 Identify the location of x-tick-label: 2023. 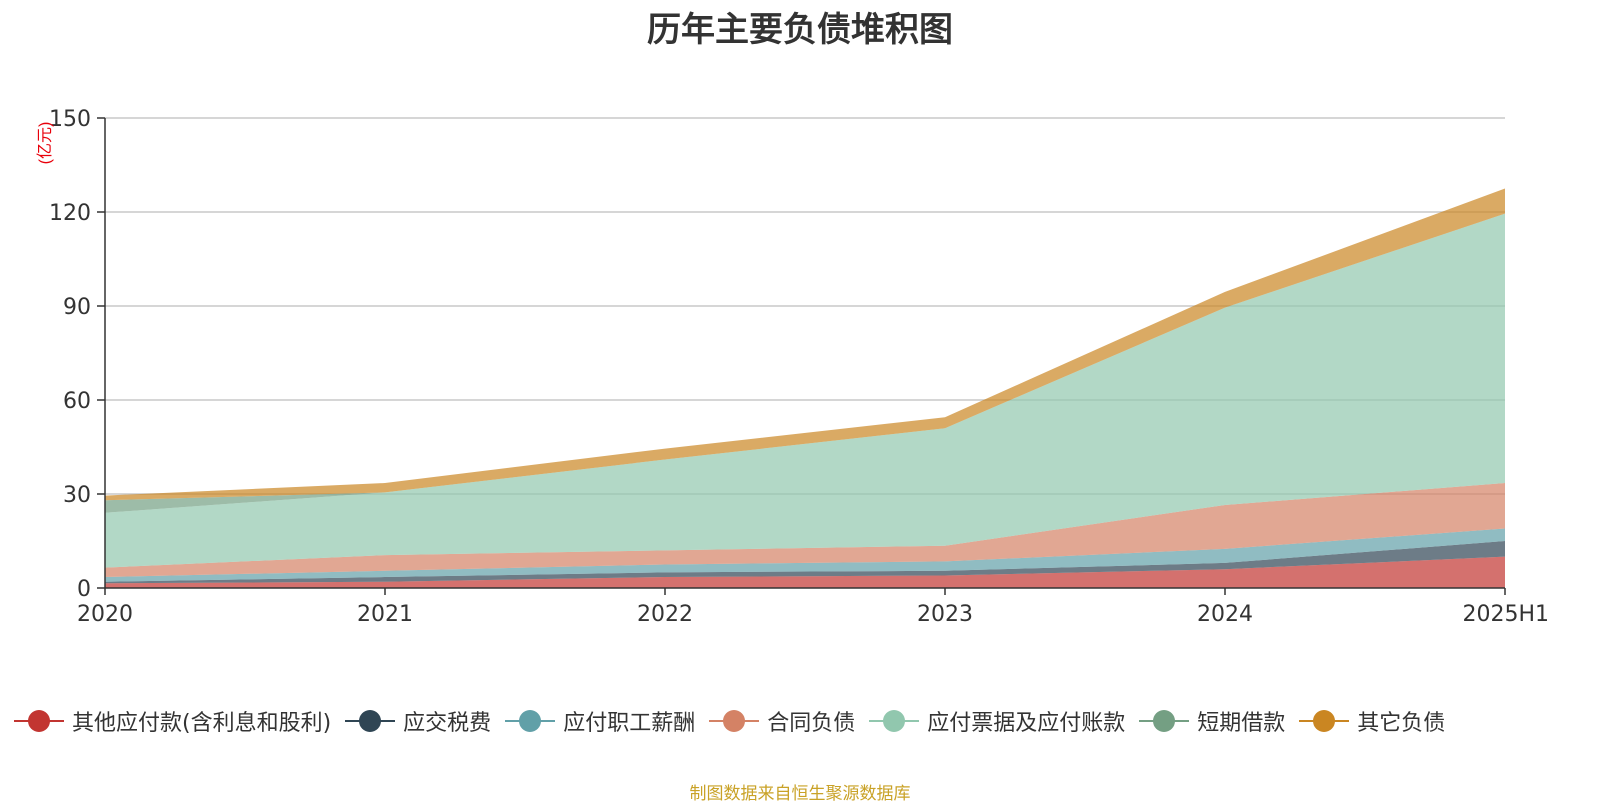
(945, 614).